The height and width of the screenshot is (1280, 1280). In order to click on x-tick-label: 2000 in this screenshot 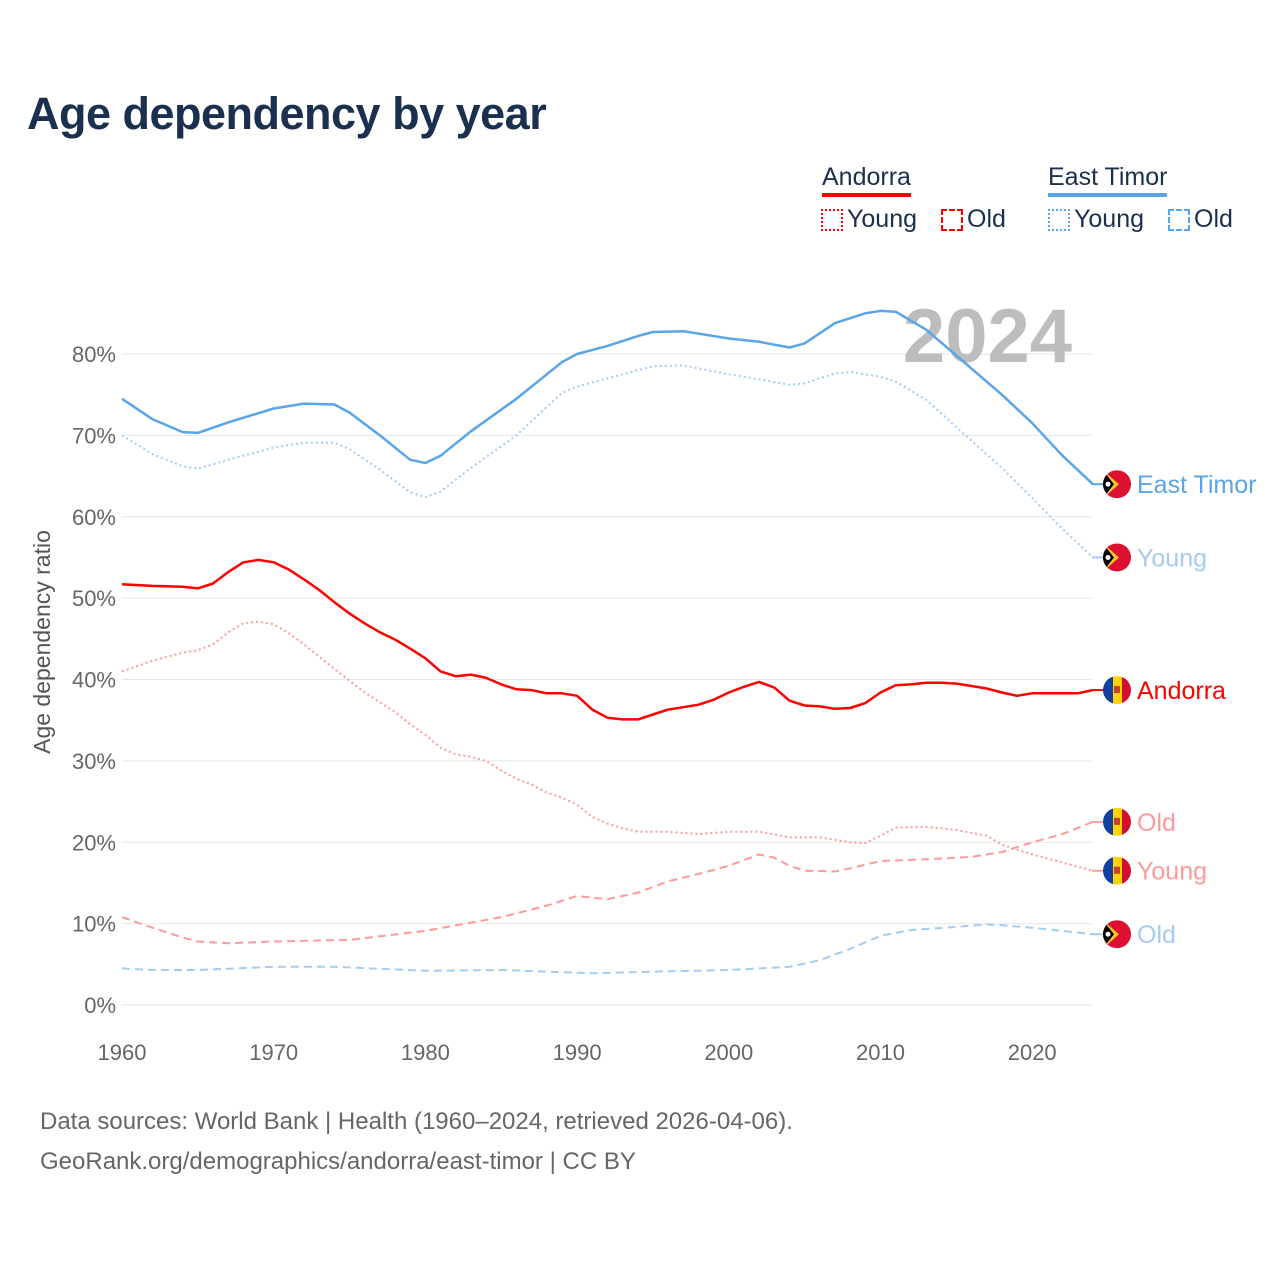, I will do `click(728, 1052)`.